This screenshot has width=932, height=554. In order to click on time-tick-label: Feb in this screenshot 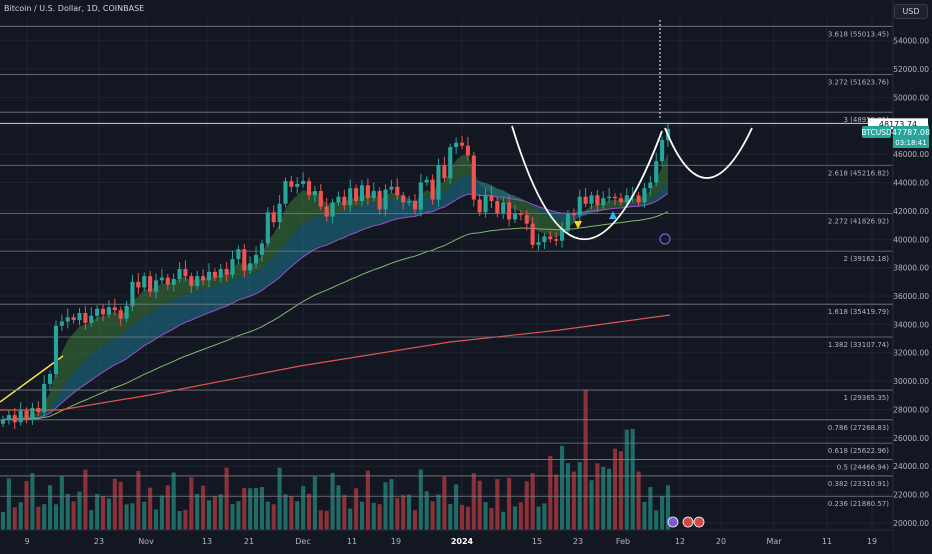, I will do `click(623, 541)`.